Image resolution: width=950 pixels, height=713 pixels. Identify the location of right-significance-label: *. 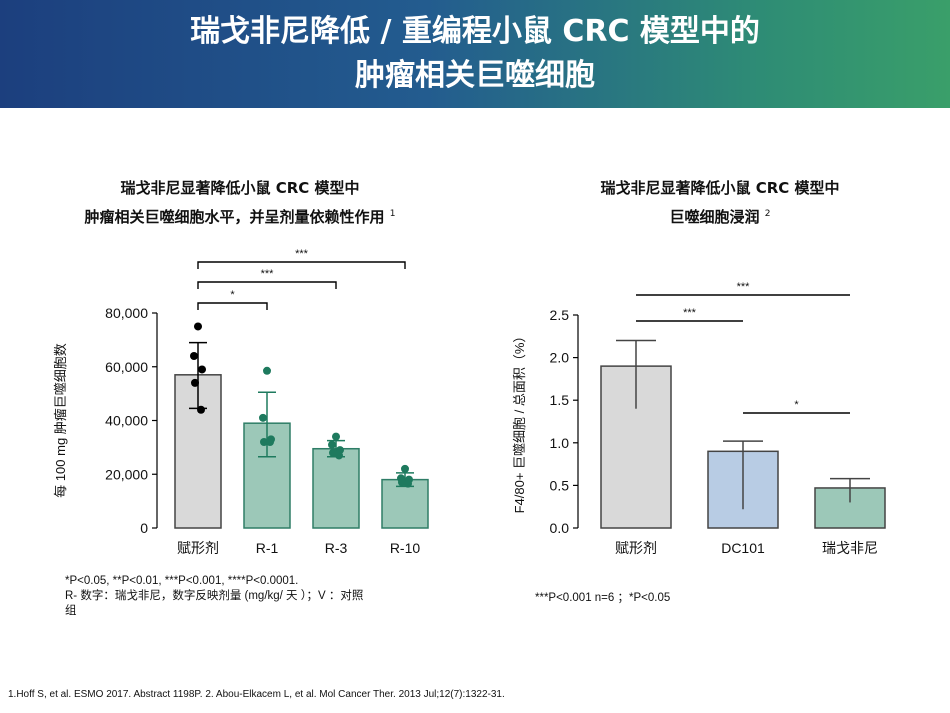
(796, 405).